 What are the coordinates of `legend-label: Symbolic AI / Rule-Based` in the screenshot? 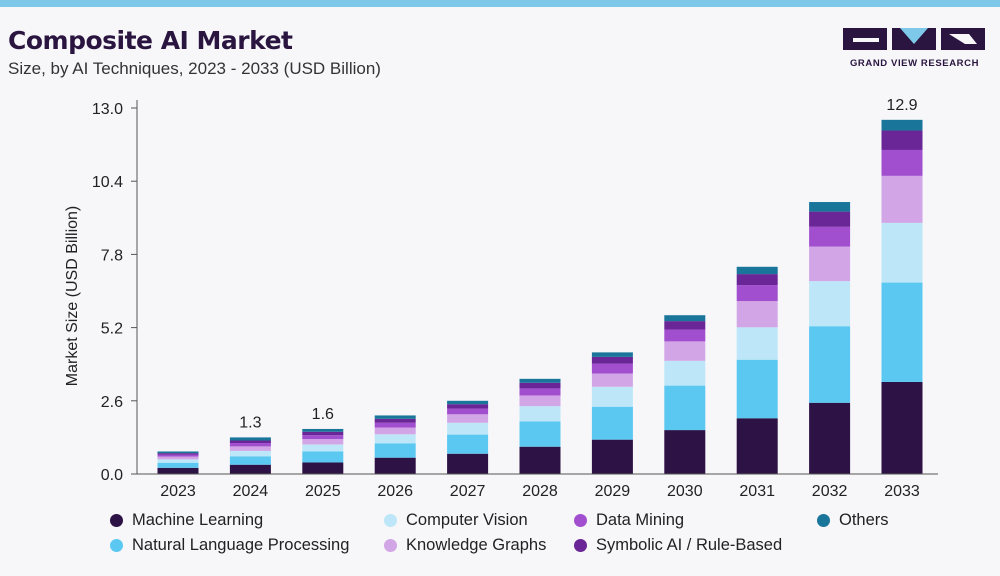 It's located at (689, 545).